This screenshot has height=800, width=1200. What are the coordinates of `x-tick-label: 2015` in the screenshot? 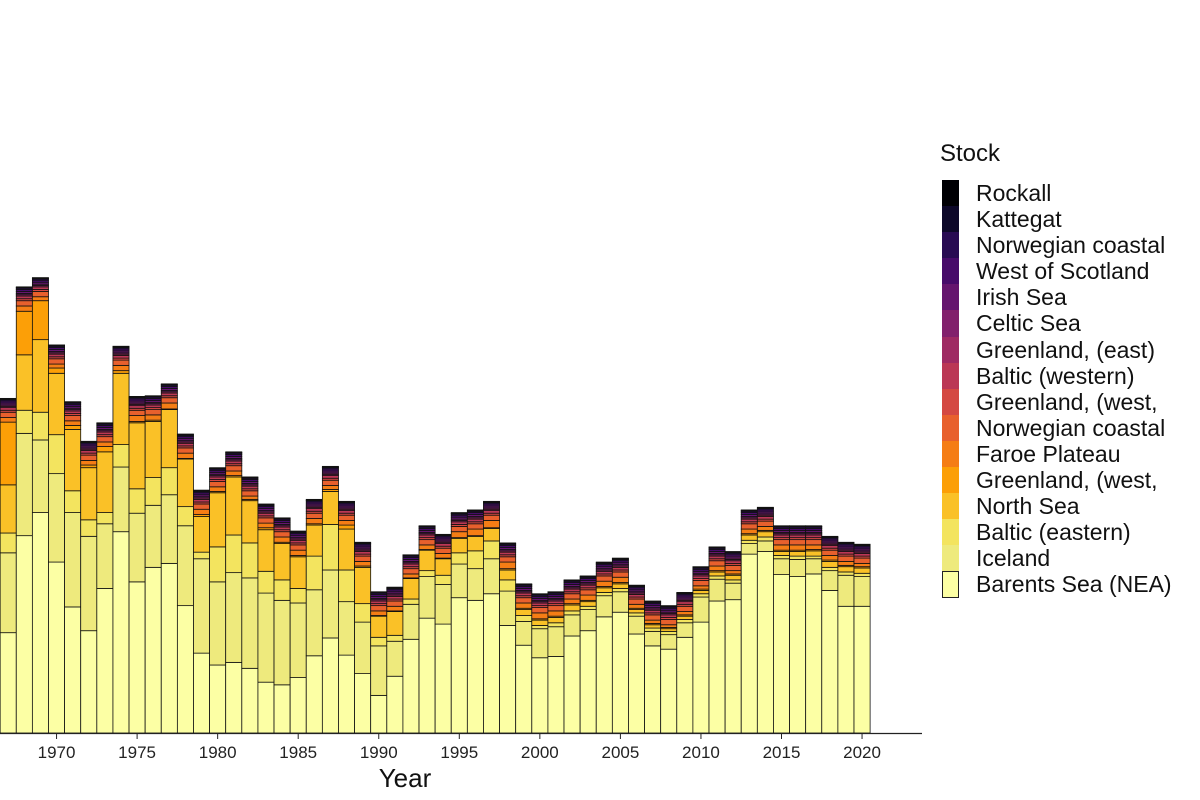 It's located at (782, 752).